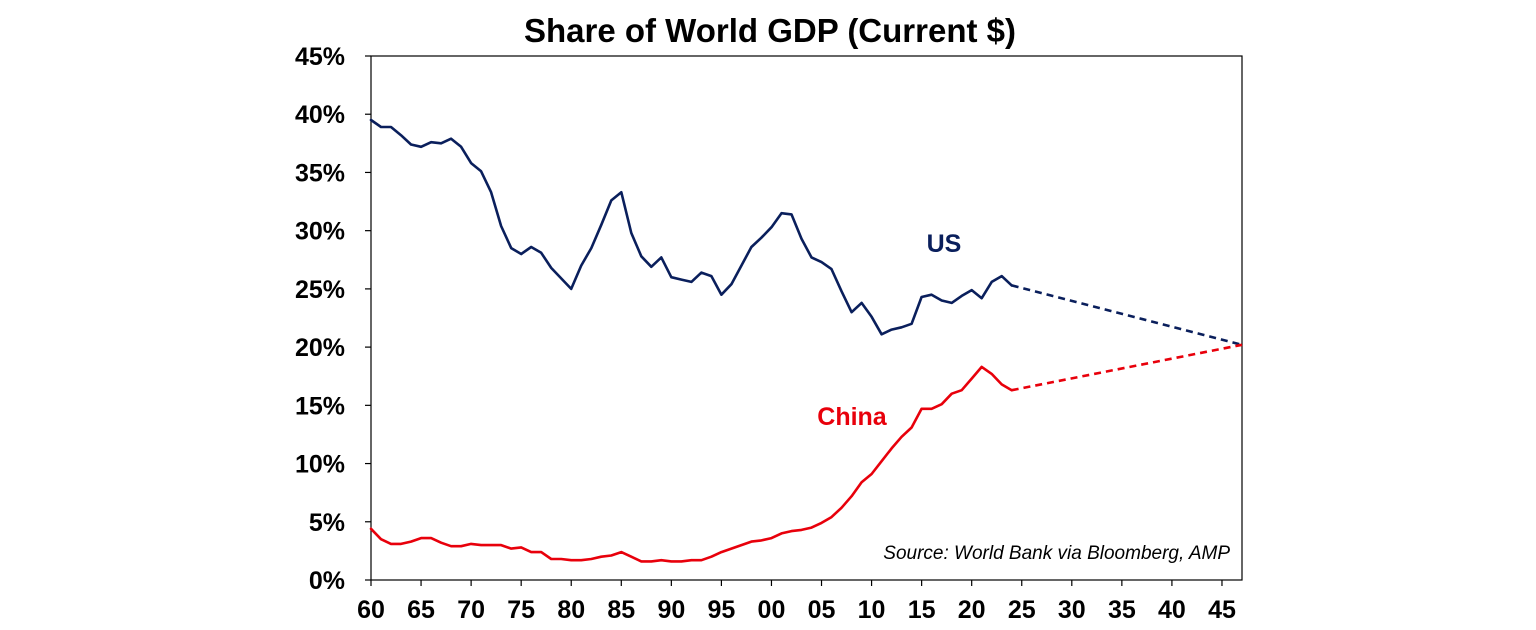  What do you see at coordinates (327, 523) in the screenshot?
I see `y-tick-label: 5%` at bounding box center [327, 523].